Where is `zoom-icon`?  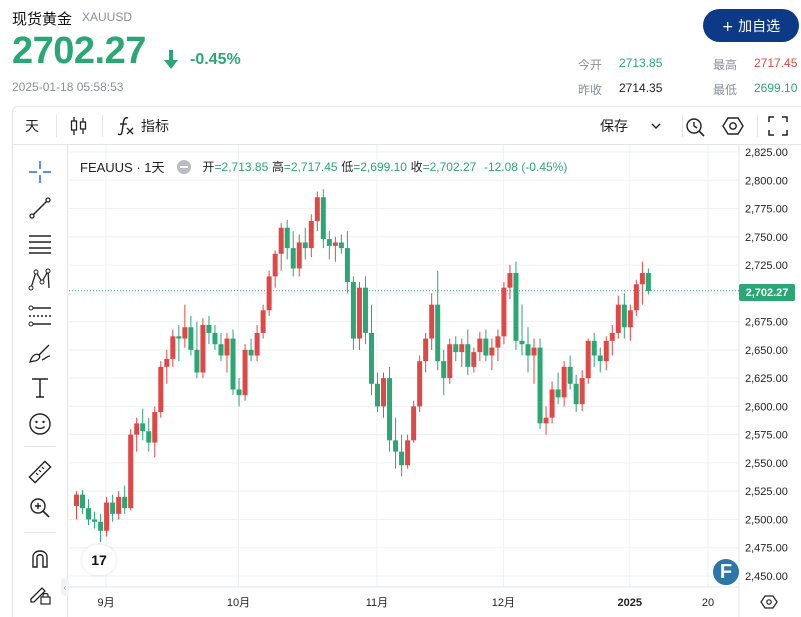 zoom-icon is located at coordinates (40, 508).